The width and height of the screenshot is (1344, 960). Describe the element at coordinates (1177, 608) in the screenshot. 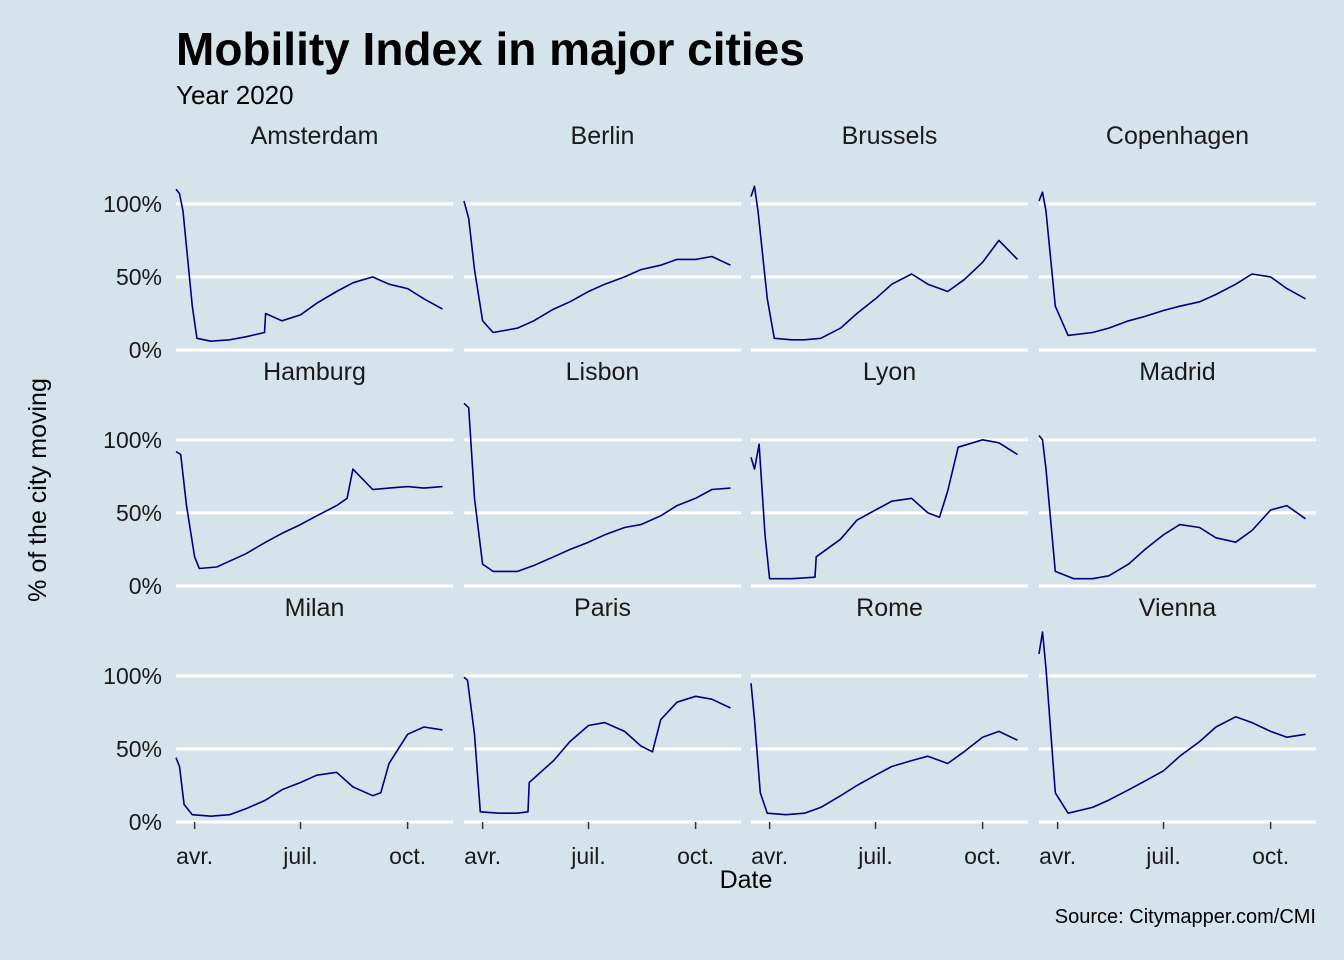

I see `facet-label: Vienna` at that location.